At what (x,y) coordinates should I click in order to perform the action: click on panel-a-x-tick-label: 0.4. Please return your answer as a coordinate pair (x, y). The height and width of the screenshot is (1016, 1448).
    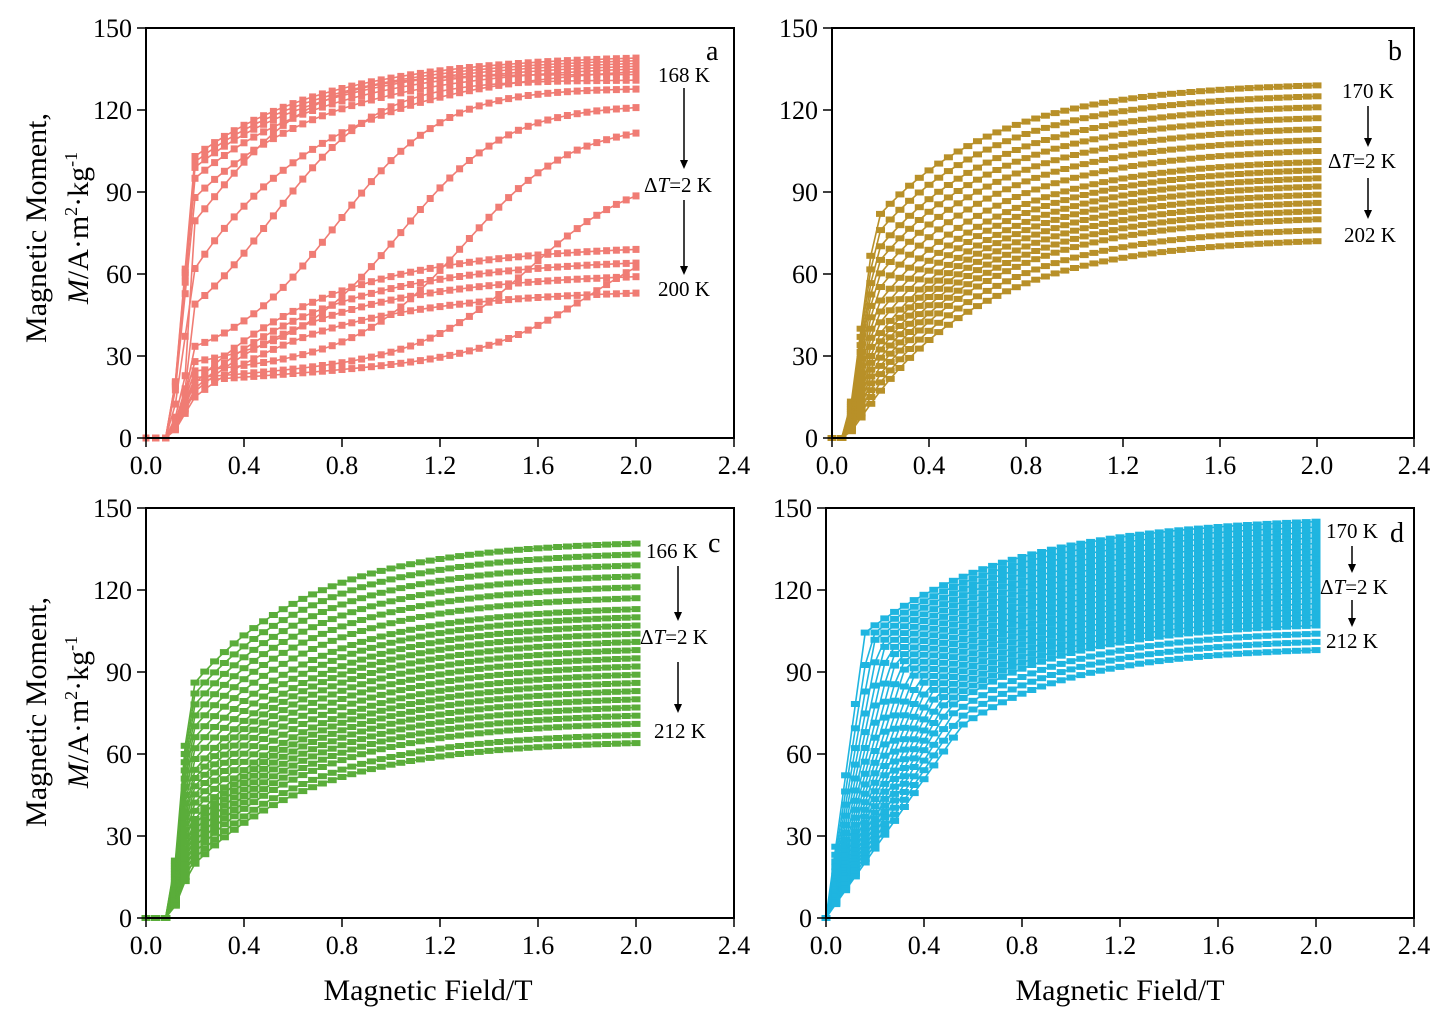
    Looking at the image, I should click on (244, 465).